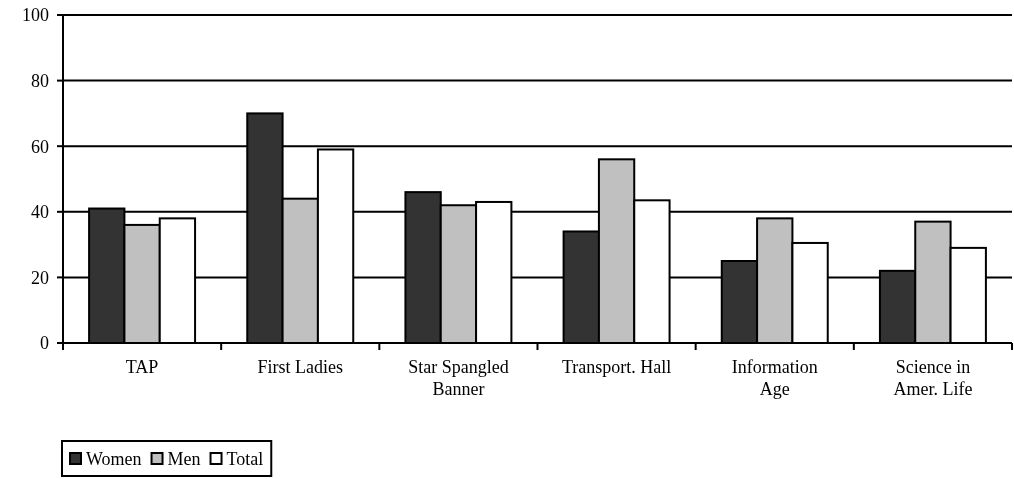 This screenshot has height=479, width=1014. Describe the element at coordinates (933, 378) in the screenshot. I see `x-tick-label: Science in Amer. Life` at that location.